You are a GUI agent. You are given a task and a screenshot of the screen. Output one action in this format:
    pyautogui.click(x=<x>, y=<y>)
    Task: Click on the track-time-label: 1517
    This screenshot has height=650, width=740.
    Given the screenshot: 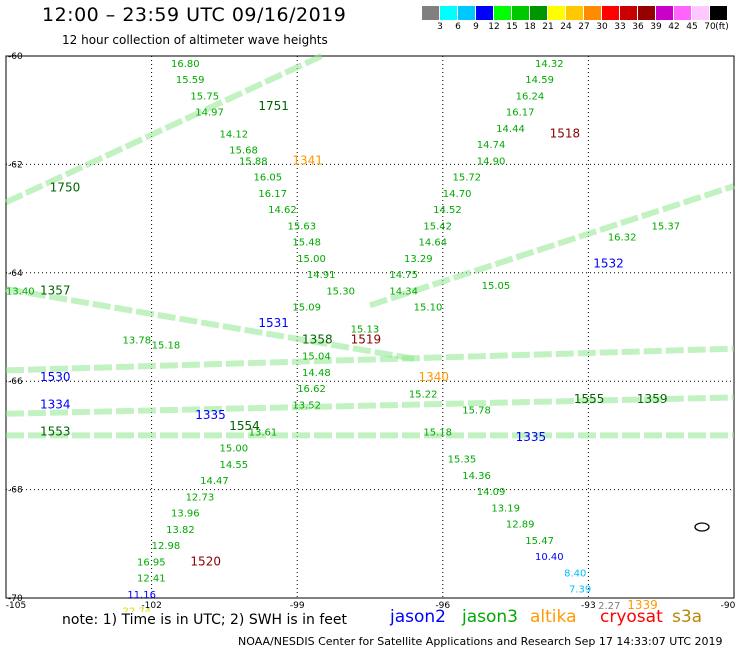 What is the action you would take?
    pyautogui.click(x=594, y=53)
    